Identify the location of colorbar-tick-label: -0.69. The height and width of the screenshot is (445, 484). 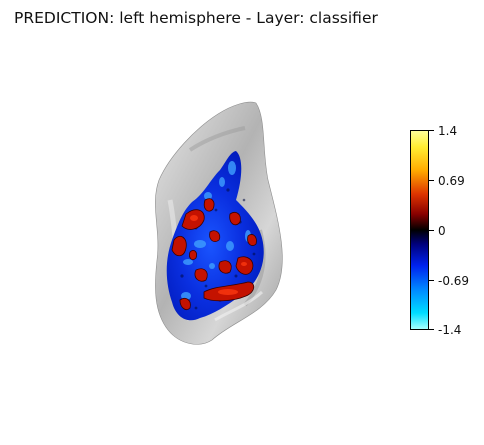
(454, 281).